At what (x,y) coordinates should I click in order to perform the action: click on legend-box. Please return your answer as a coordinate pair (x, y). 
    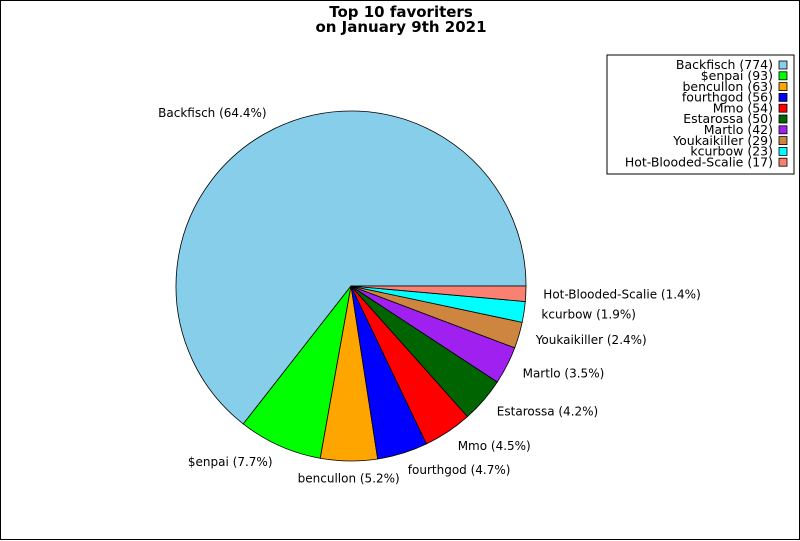
    Looking at the image, I should click on (700, 114).